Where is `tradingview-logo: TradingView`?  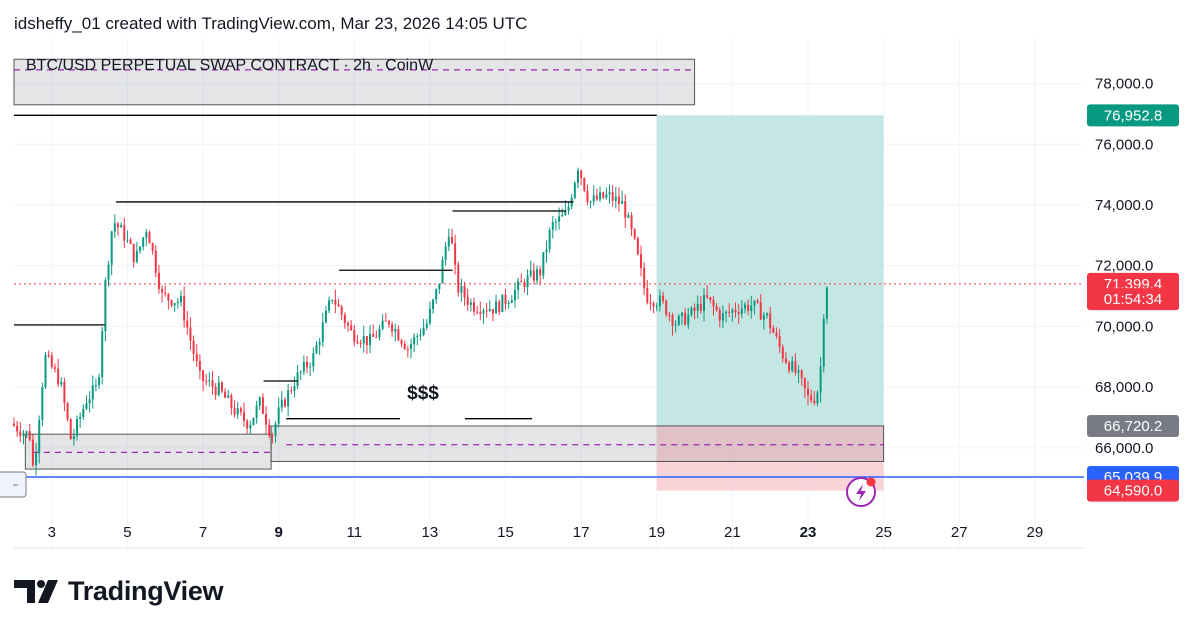
tradingview-logo: TradingView is located at coordinates (119, 591).